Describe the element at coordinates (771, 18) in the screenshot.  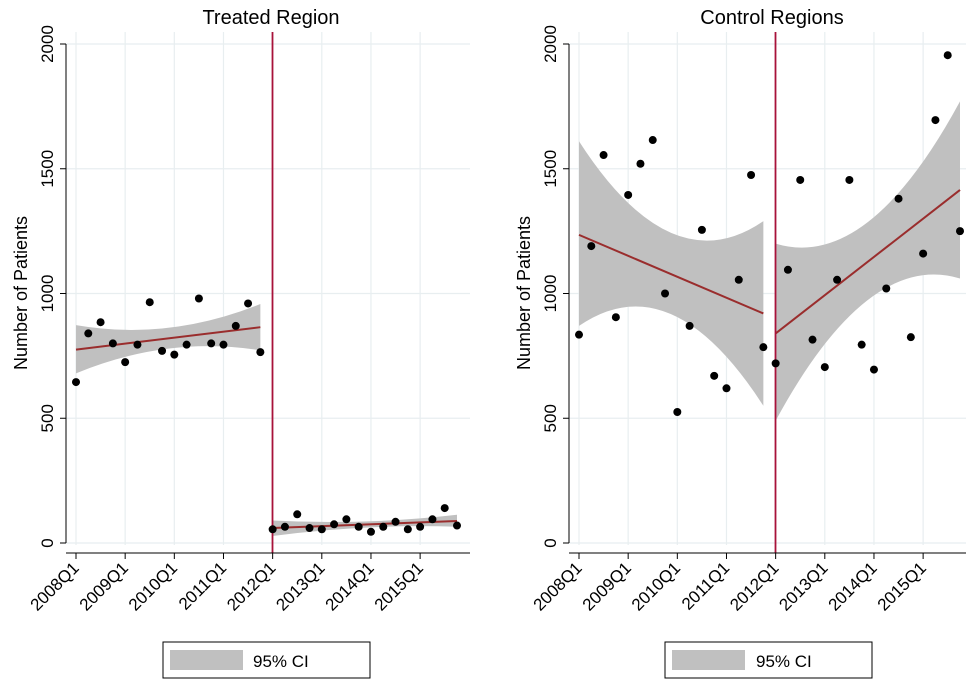
I see `chart-title: Control Regions` at that location.